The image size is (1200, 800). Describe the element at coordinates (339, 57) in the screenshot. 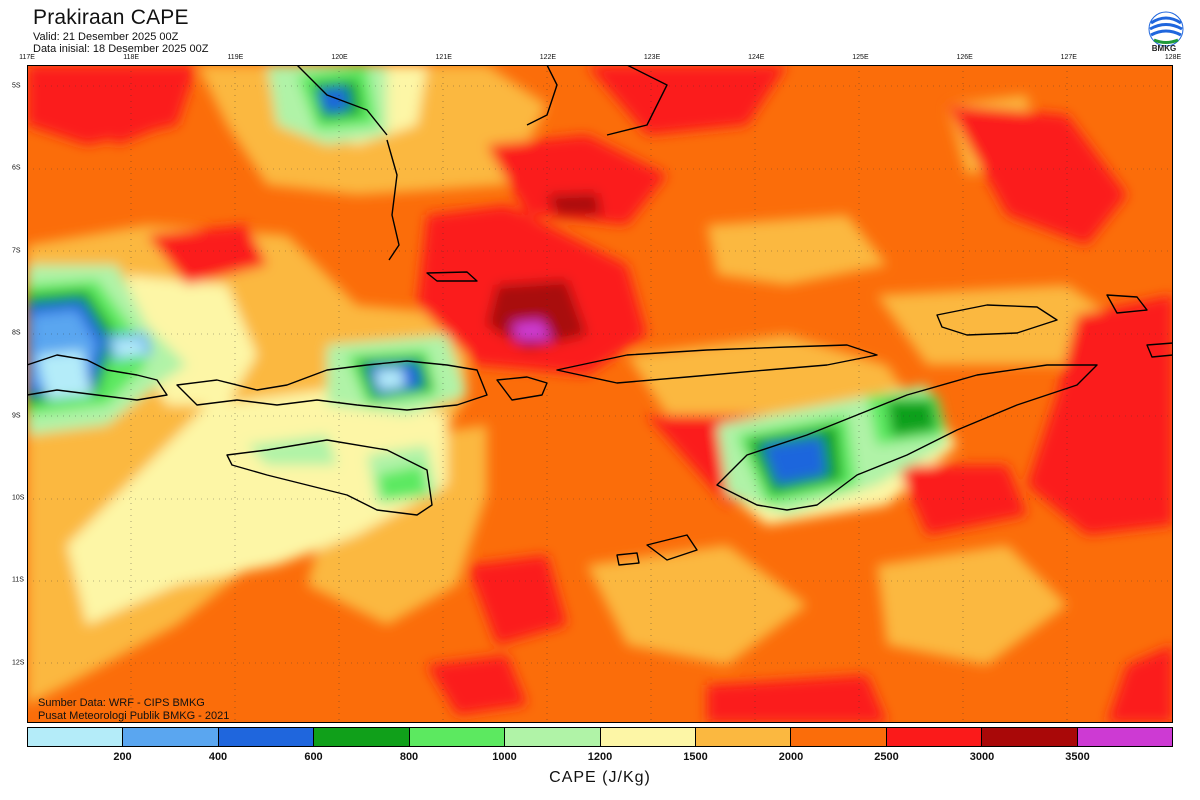

I see `lon-label: 120E` at that location.